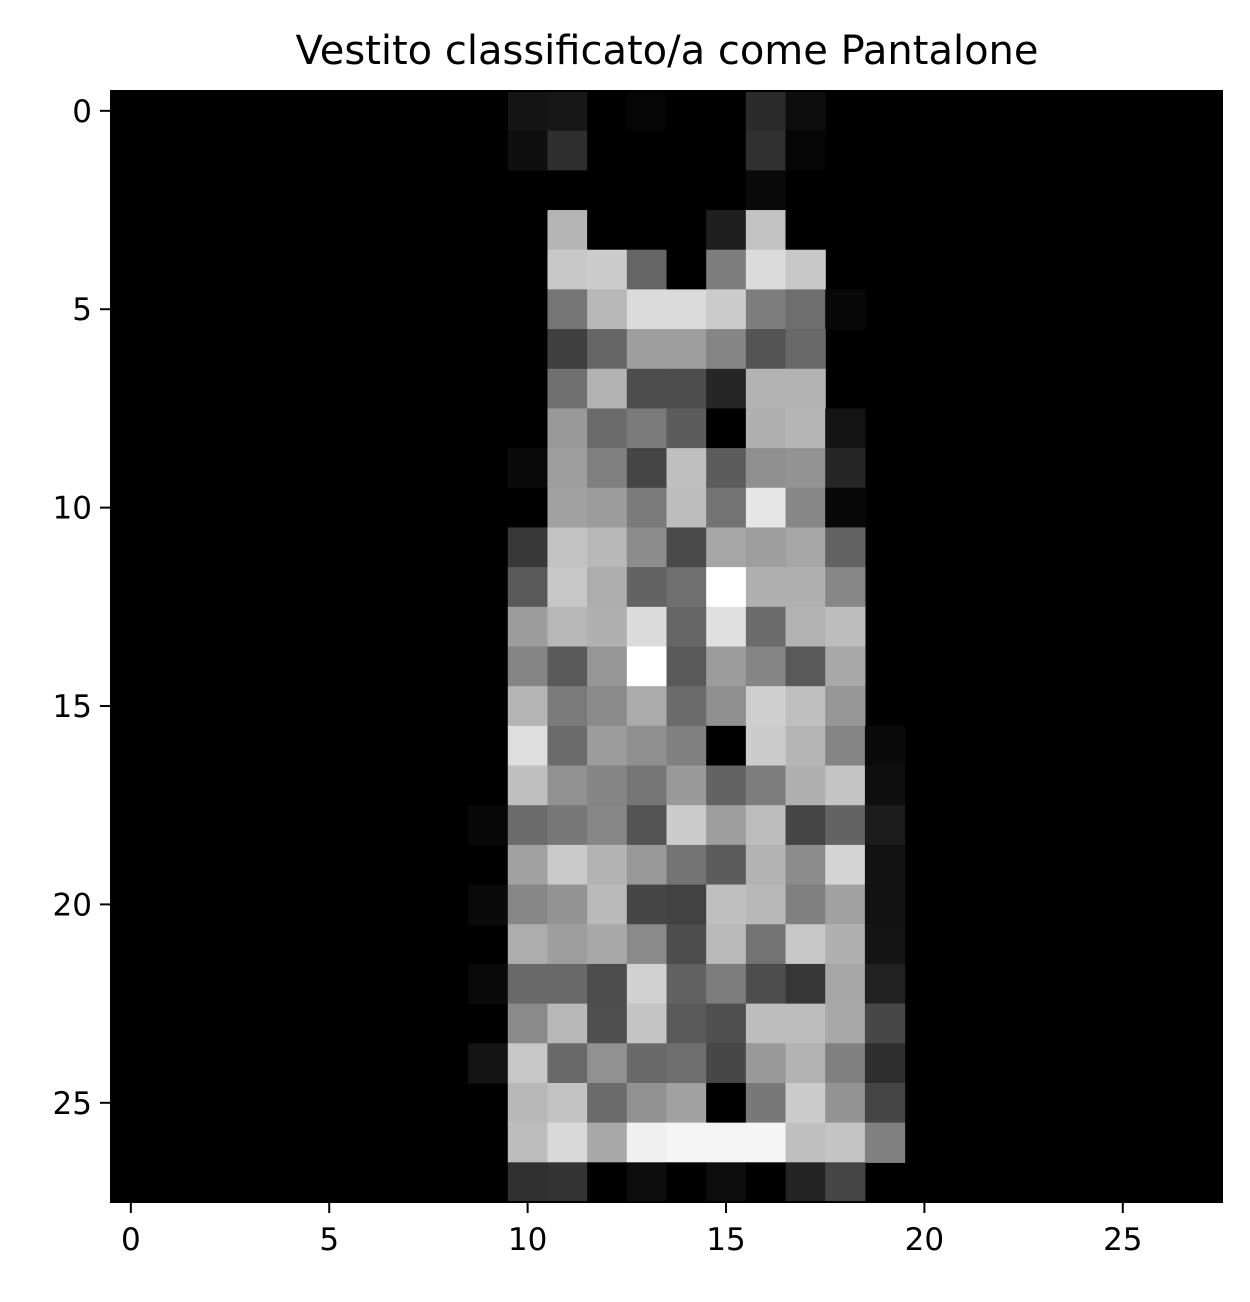 The height and width of the screenshot is (1302, 1250). I want to click on y-tick-label: 5, so click(82, 310).